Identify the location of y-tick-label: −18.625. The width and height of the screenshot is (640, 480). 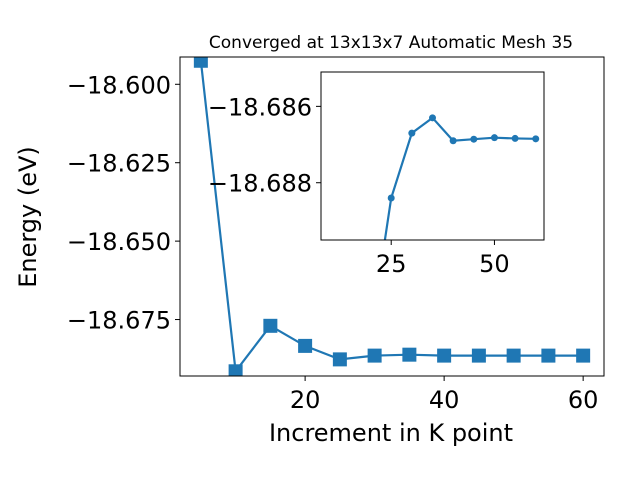
(119, 164).